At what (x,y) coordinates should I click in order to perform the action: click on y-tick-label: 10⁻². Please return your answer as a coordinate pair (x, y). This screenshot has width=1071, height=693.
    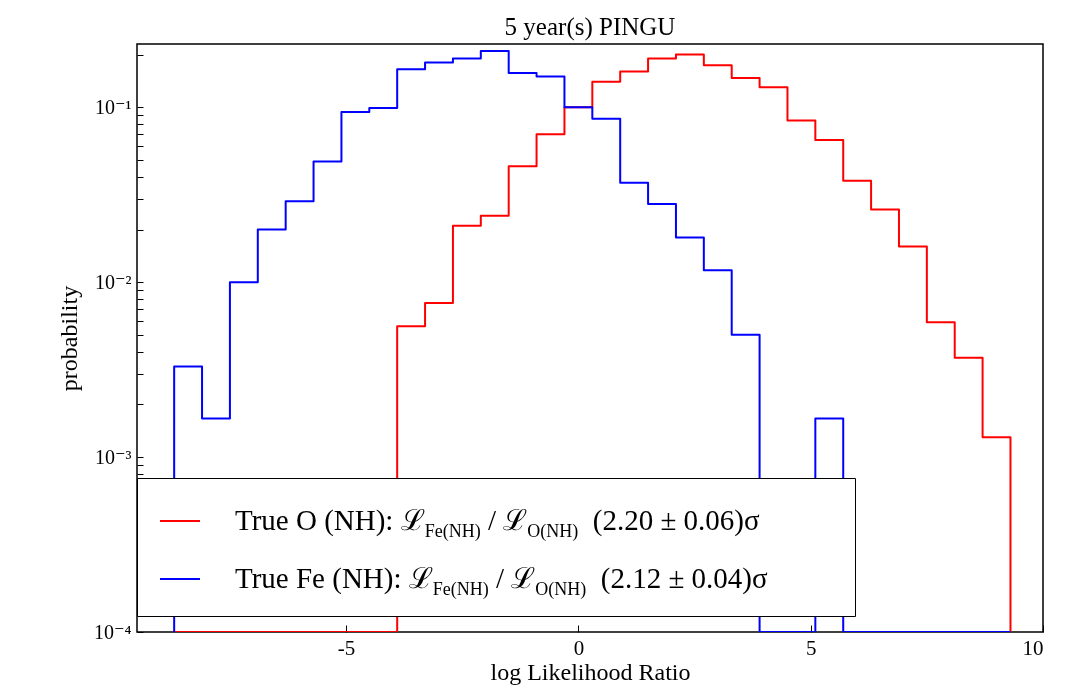
    Looking at the image, I should click on (113, 281).